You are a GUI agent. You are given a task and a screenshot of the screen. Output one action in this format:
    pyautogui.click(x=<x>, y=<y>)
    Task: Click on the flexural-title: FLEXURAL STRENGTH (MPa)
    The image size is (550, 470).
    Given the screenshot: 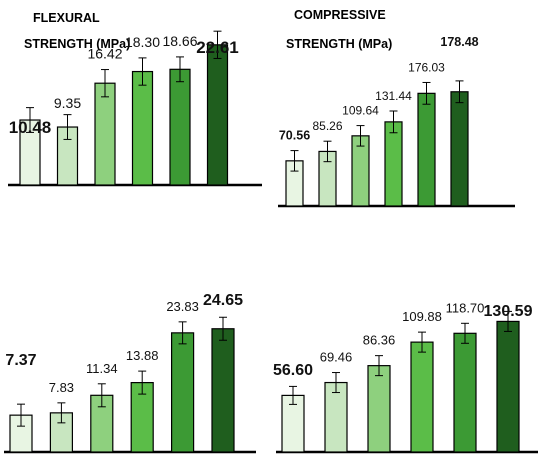 What is the action you would take?
    pyautogui.click(x=77, y=31)
    